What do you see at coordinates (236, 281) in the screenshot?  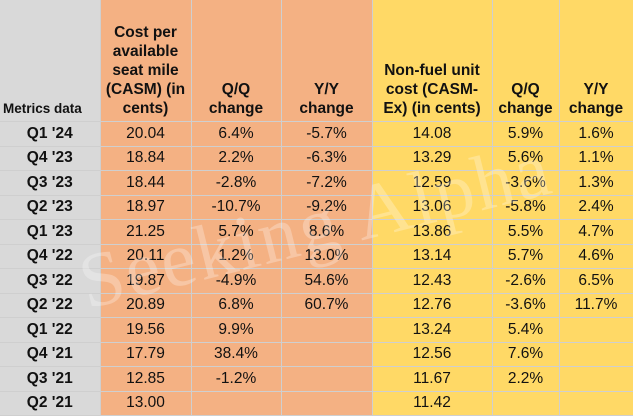 I see `casm-qq-cell: -4.9%` at bounding box center [236, 281].